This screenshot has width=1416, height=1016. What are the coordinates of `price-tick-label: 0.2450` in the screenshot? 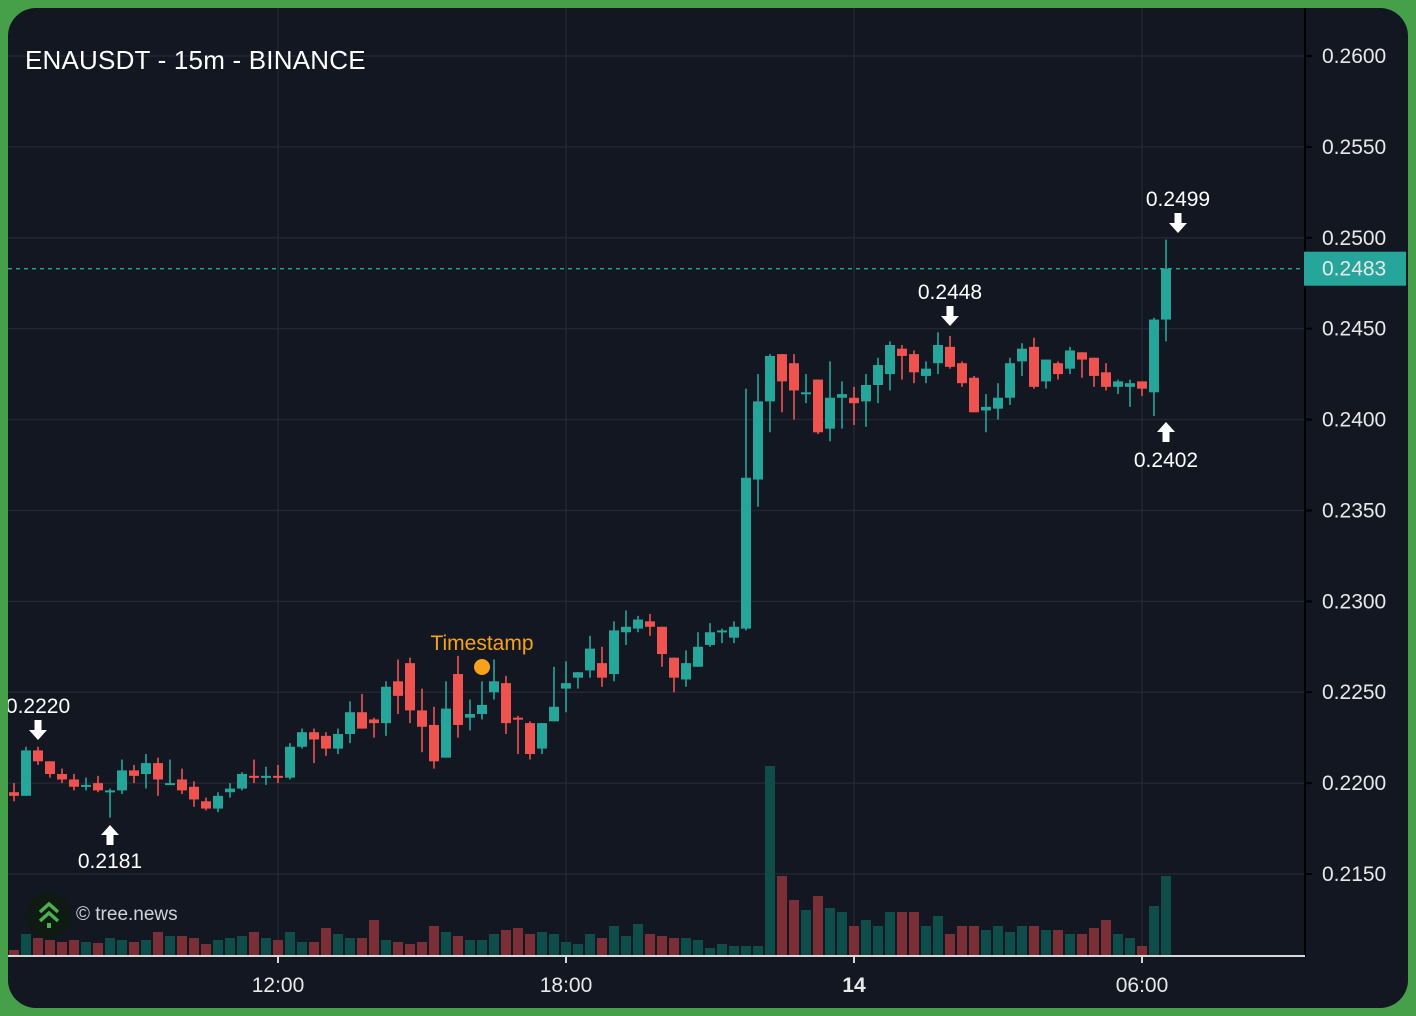 It's located at (1354, 329).